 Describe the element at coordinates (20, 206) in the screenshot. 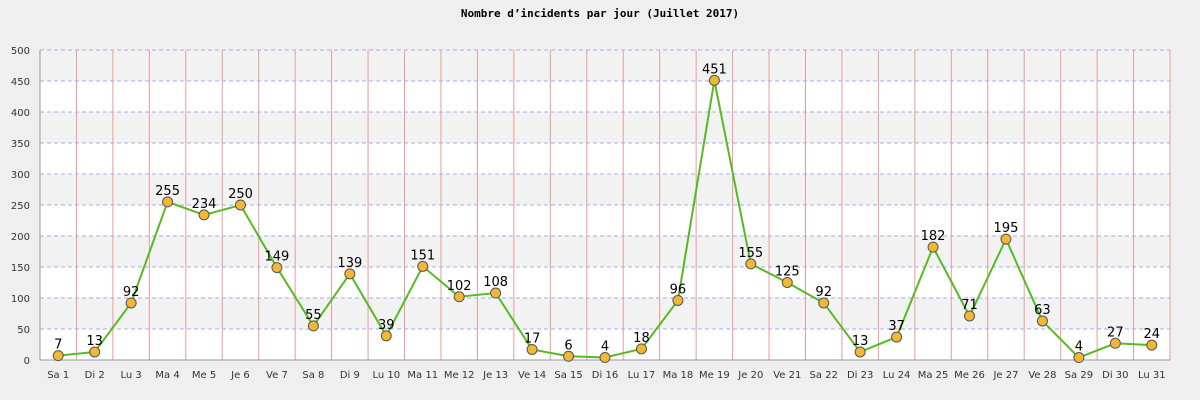

I see `y-tick-label: 250` at that location.